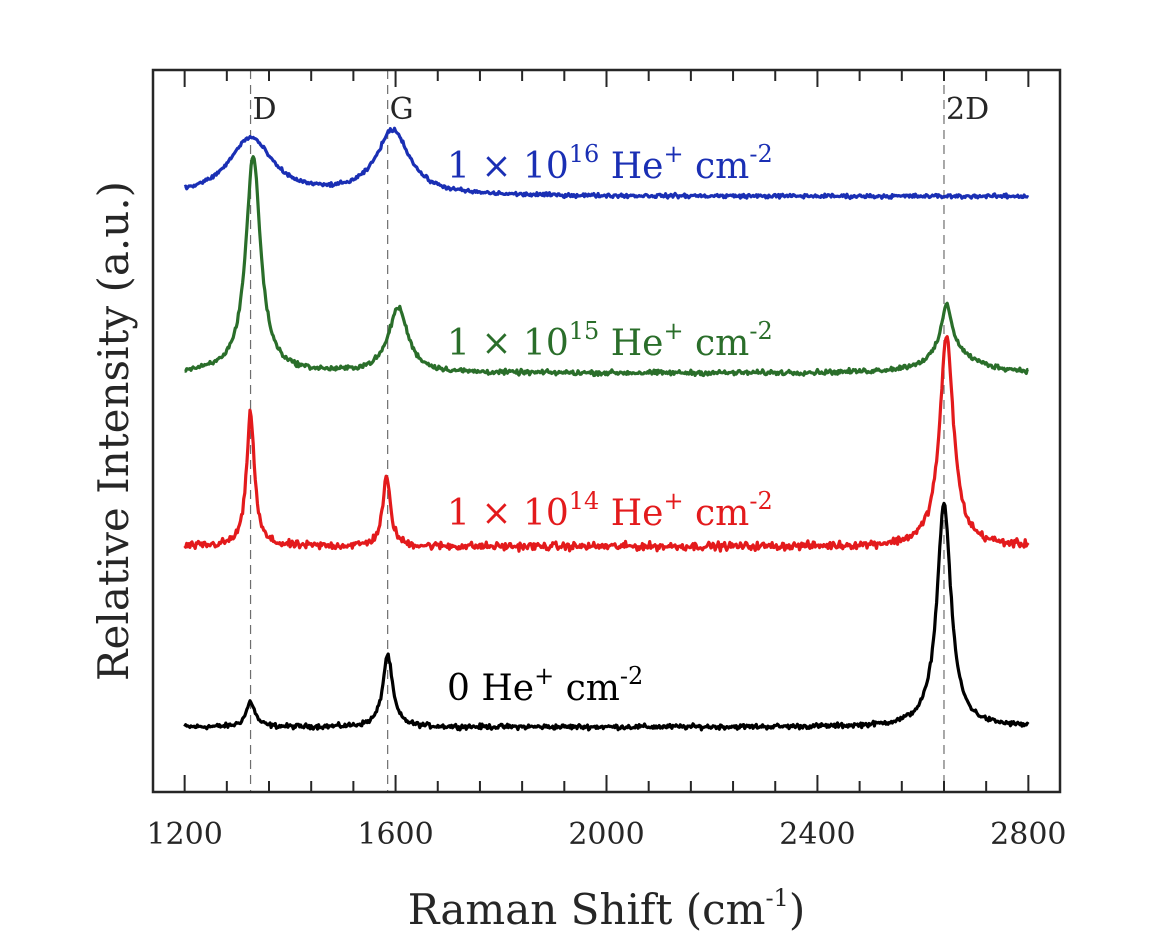  I want to click on x-tick-label: 1600, so click(395, 834).